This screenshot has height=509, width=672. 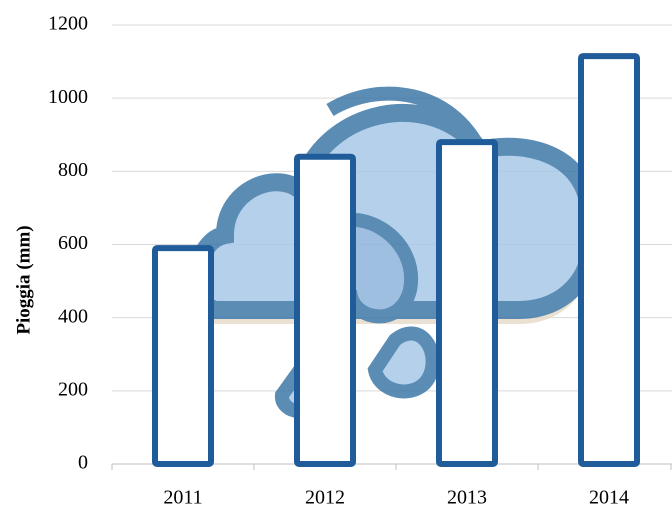 I want to click on y-tick-label: 400, so click(x=73, y=316).